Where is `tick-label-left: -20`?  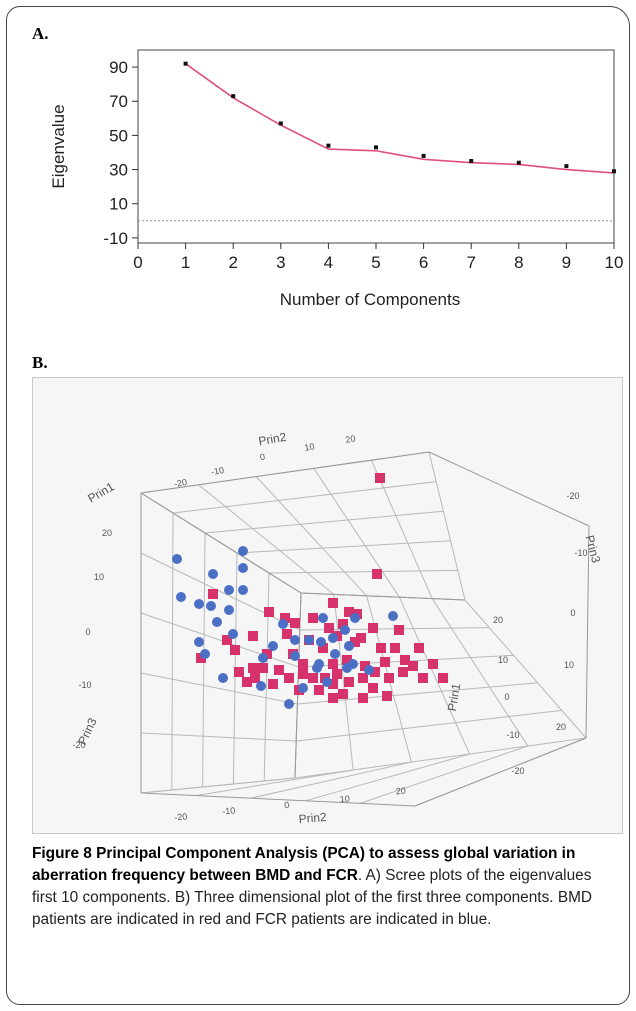 tick-label-left: -20 is located at coordinates (78, 745).